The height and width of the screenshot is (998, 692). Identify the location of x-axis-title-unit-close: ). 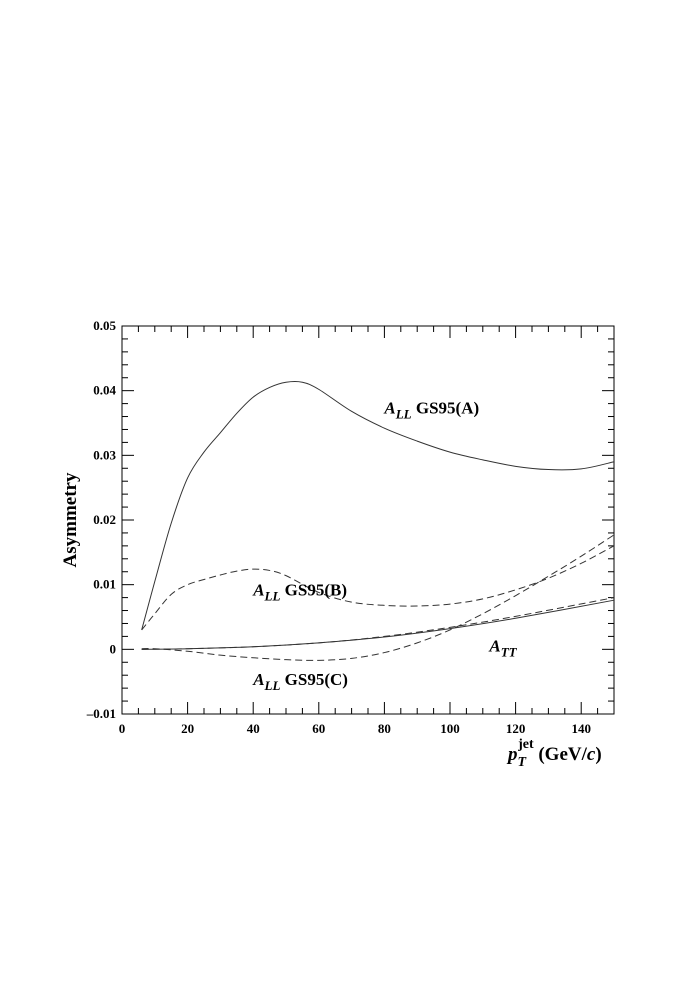
(598, 754).